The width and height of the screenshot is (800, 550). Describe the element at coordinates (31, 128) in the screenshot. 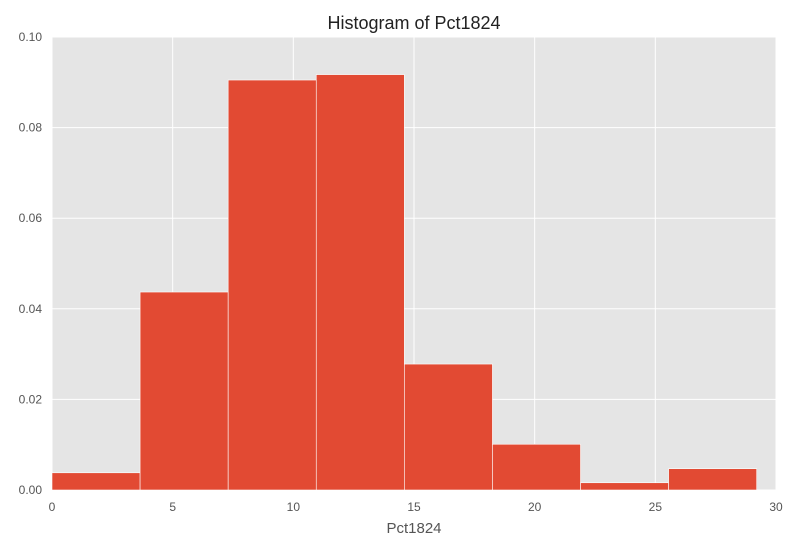

I see `y-tick-label: 0.08` at that location.